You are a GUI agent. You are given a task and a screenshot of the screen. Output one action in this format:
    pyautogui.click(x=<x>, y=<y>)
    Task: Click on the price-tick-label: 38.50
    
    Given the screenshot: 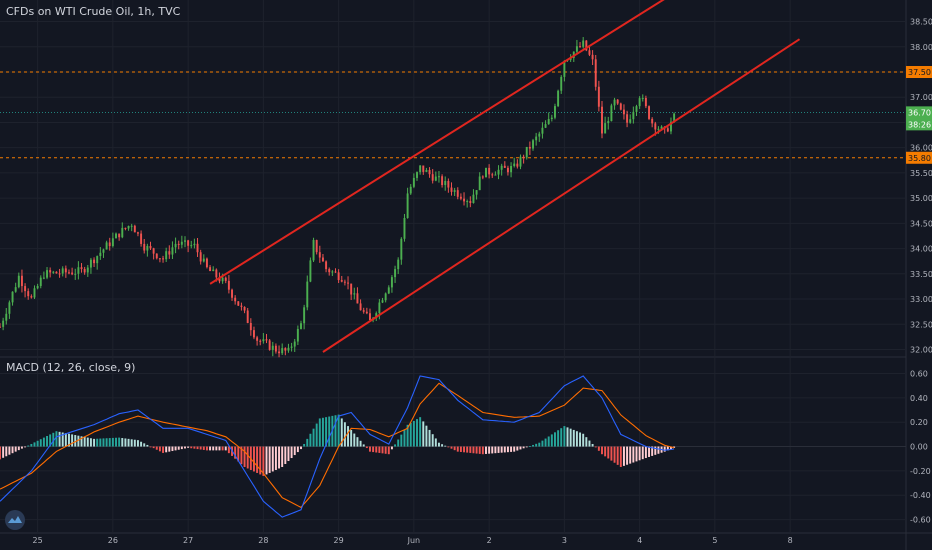 What is the action you would take?
    pyautogui.click(x=921, y=22)
    